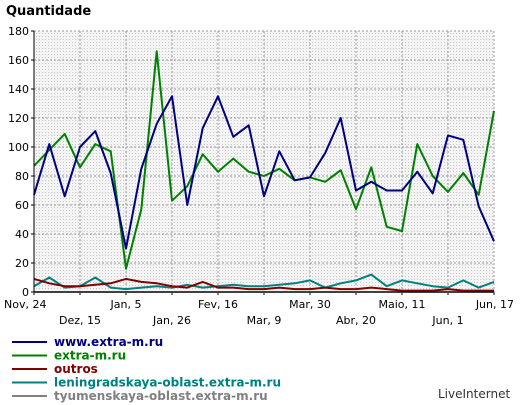  What do you see at coordinates (310, 304) in the screenshot?
I see `x-tick-label: Mar, 30` at bounding box center [310, 304].